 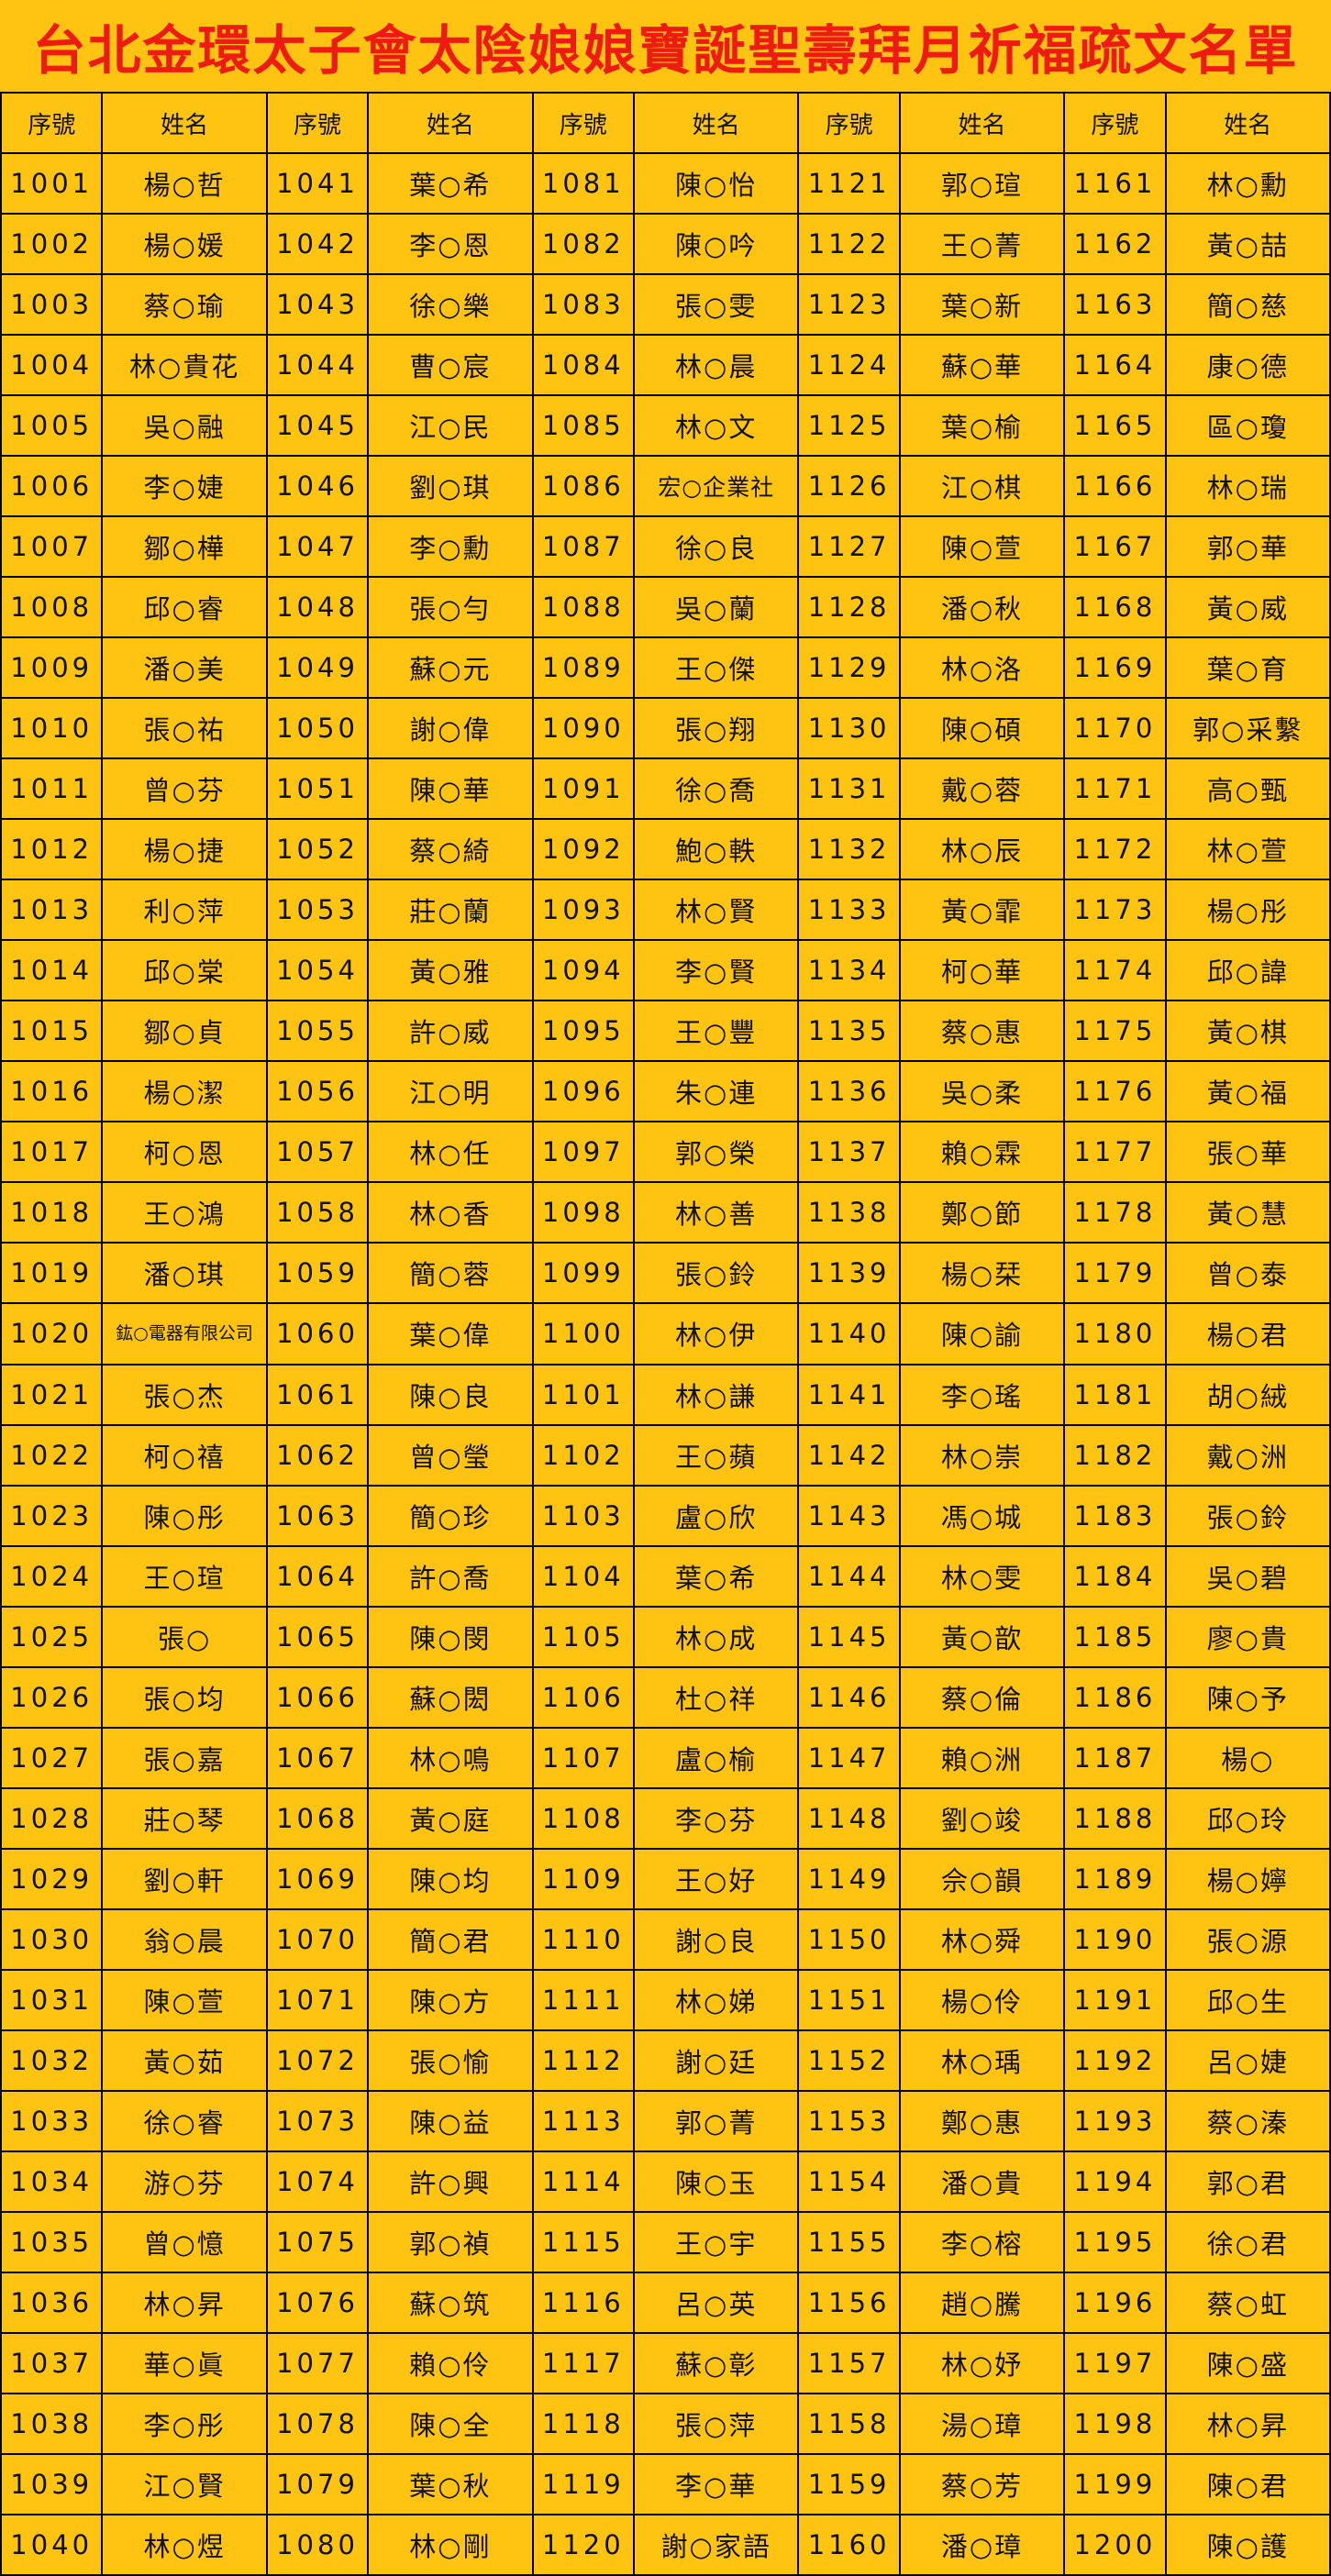 I want to click on name-cell: 曹○宸, so click(x=450, y=365).